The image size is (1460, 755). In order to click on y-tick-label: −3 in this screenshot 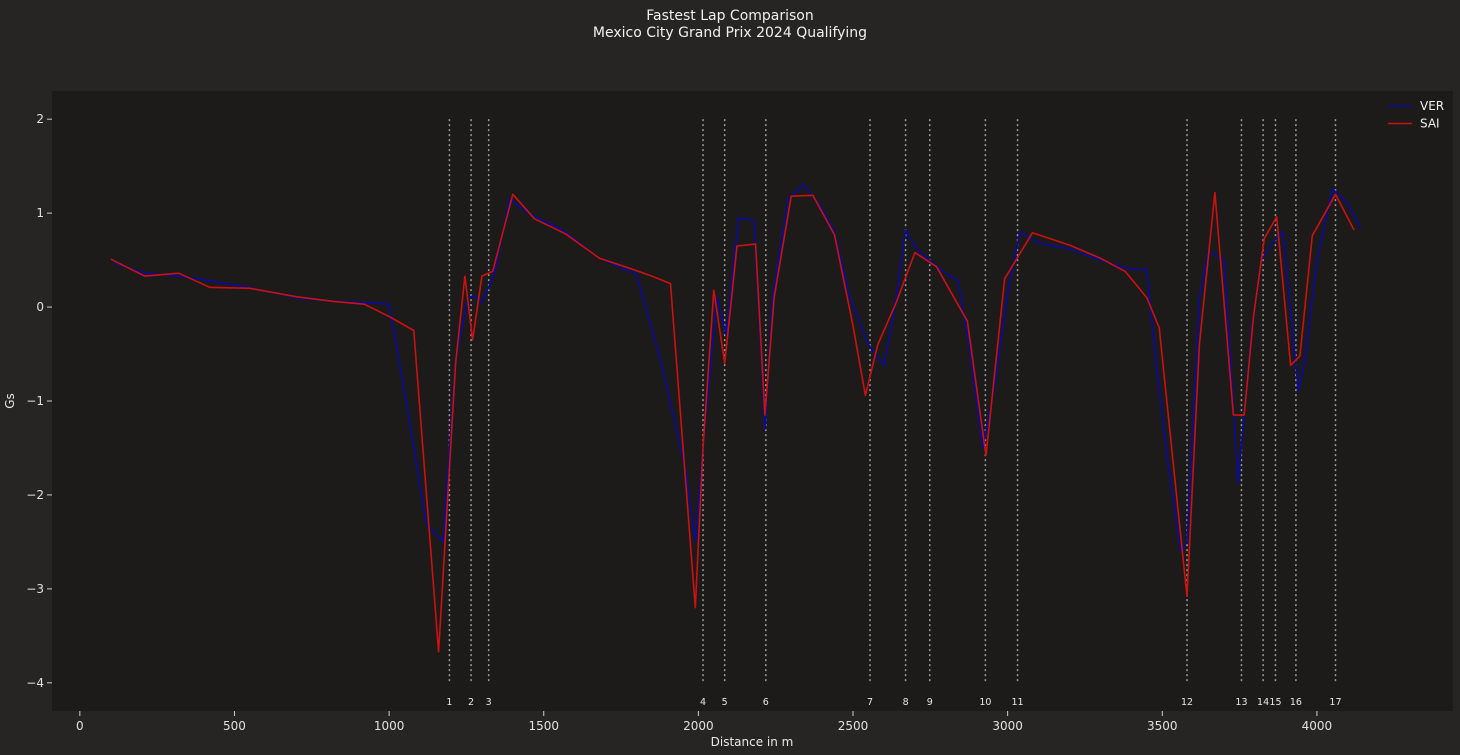, I will do `click(35, 589)`.